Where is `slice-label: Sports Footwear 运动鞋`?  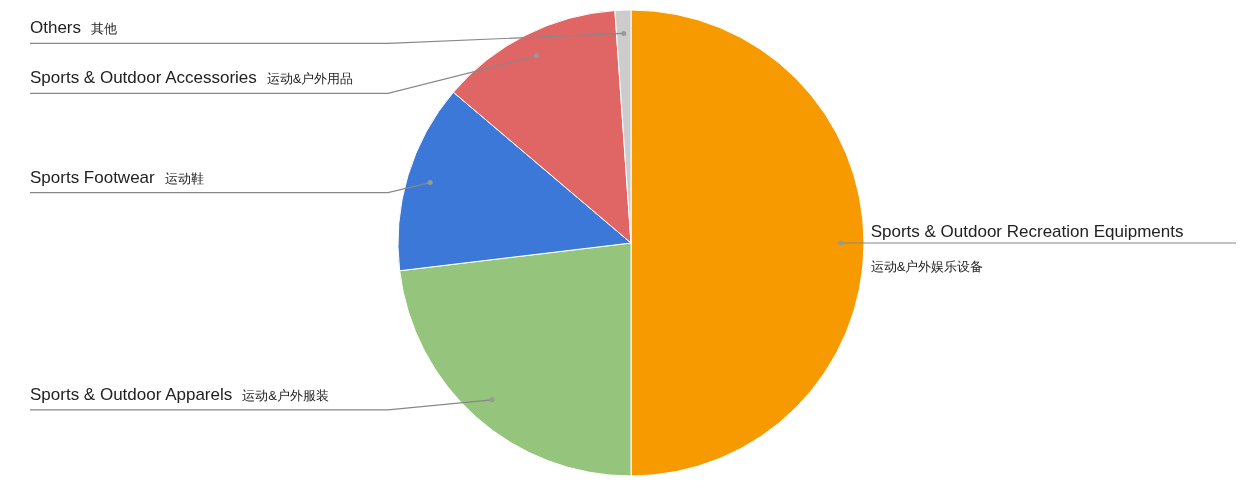 slice-label: Sports Footwear 运动鞋 is located at coordinates (117, 177).